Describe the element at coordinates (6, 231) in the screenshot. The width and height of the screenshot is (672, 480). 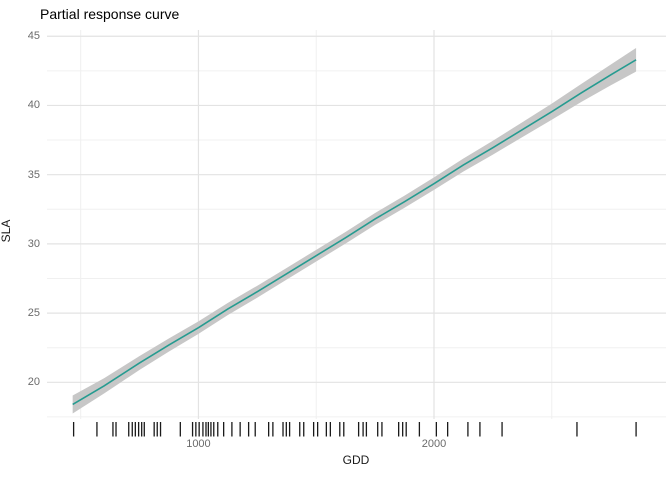
I see `y-axis-title: SLA` at that location.